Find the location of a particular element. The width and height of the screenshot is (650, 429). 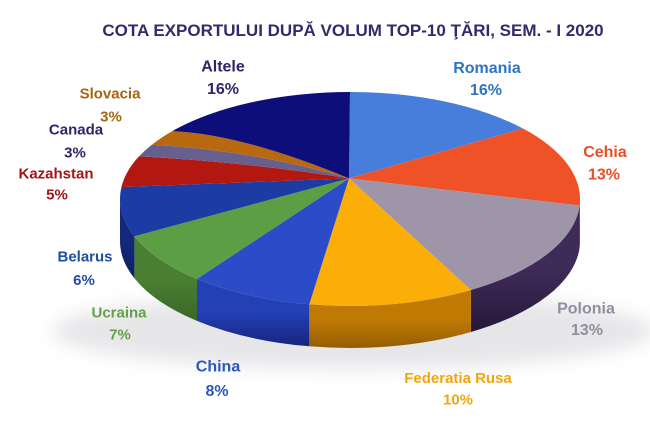

svg-text: Ucraina is located at coordinates (119, 313).